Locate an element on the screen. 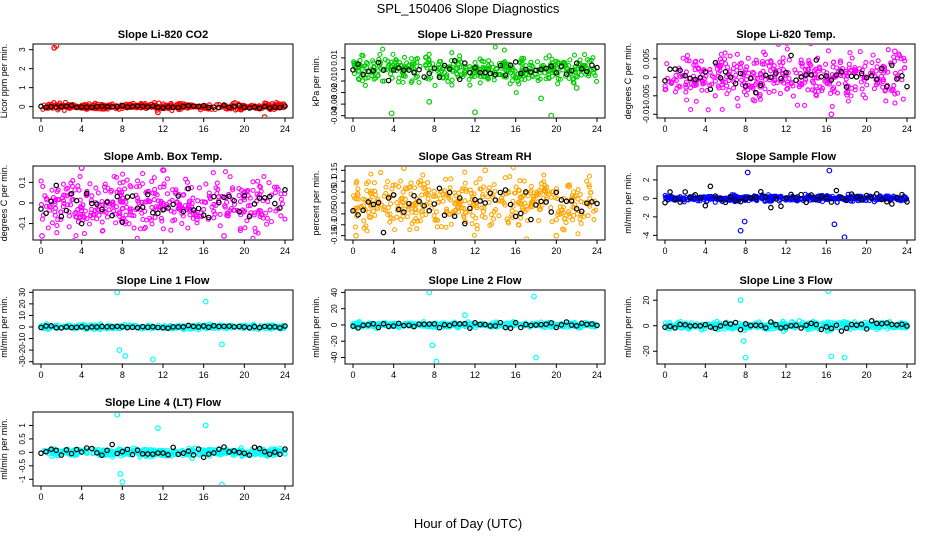 This screenshot has height=540, width=936. panel-title: Slope Li-820 Pressure is located at coordinates (475, 35).